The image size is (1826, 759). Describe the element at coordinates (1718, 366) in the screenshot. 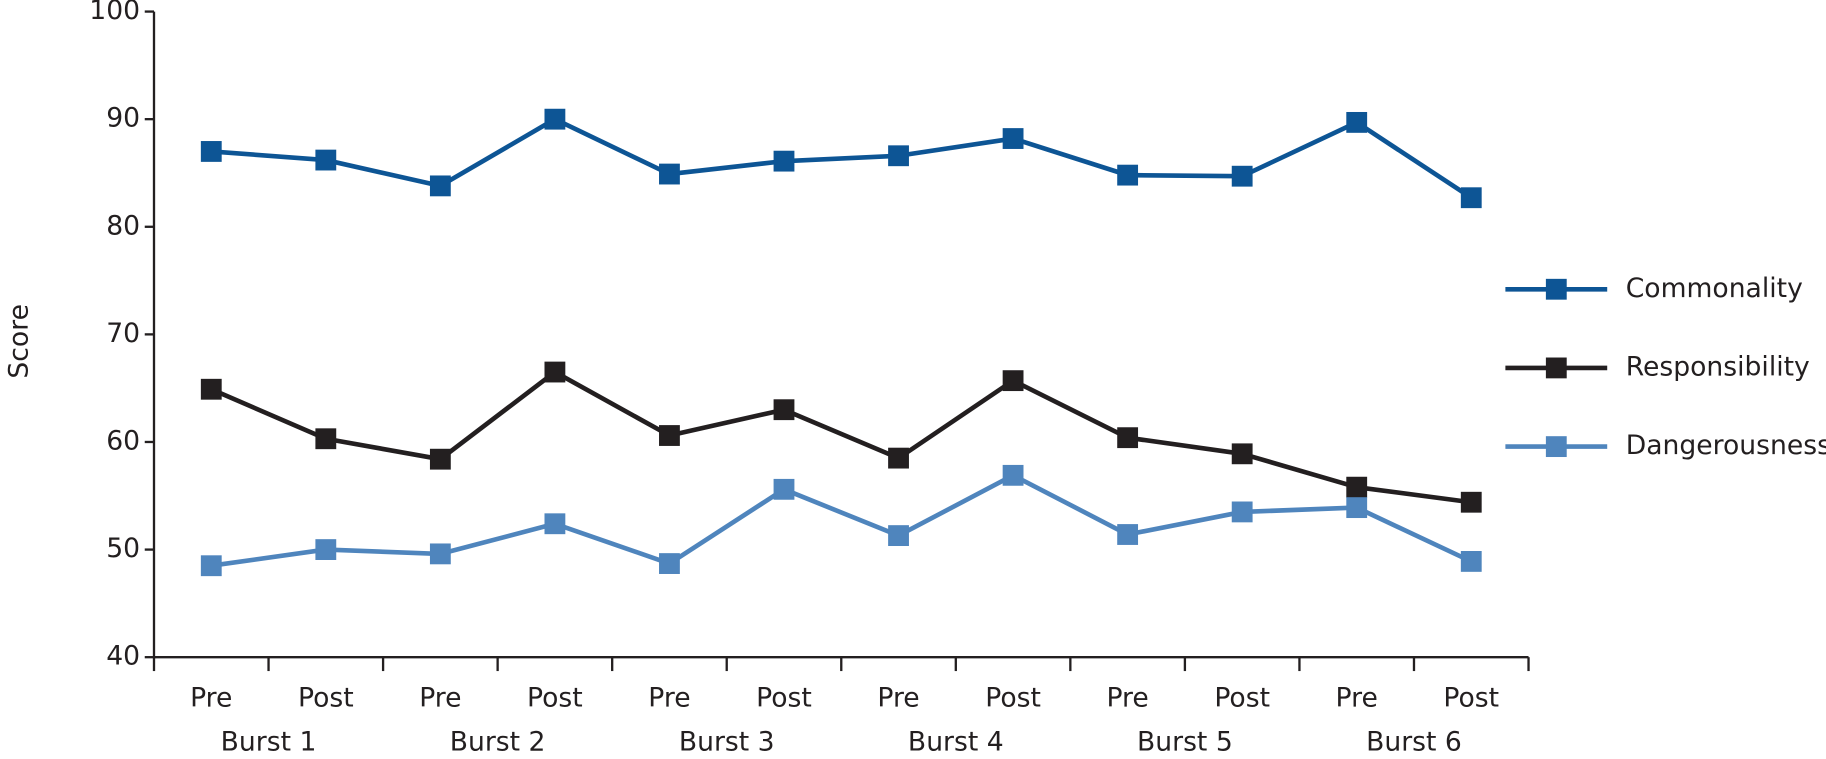

I see `legend-label: Responsibility` at that location.